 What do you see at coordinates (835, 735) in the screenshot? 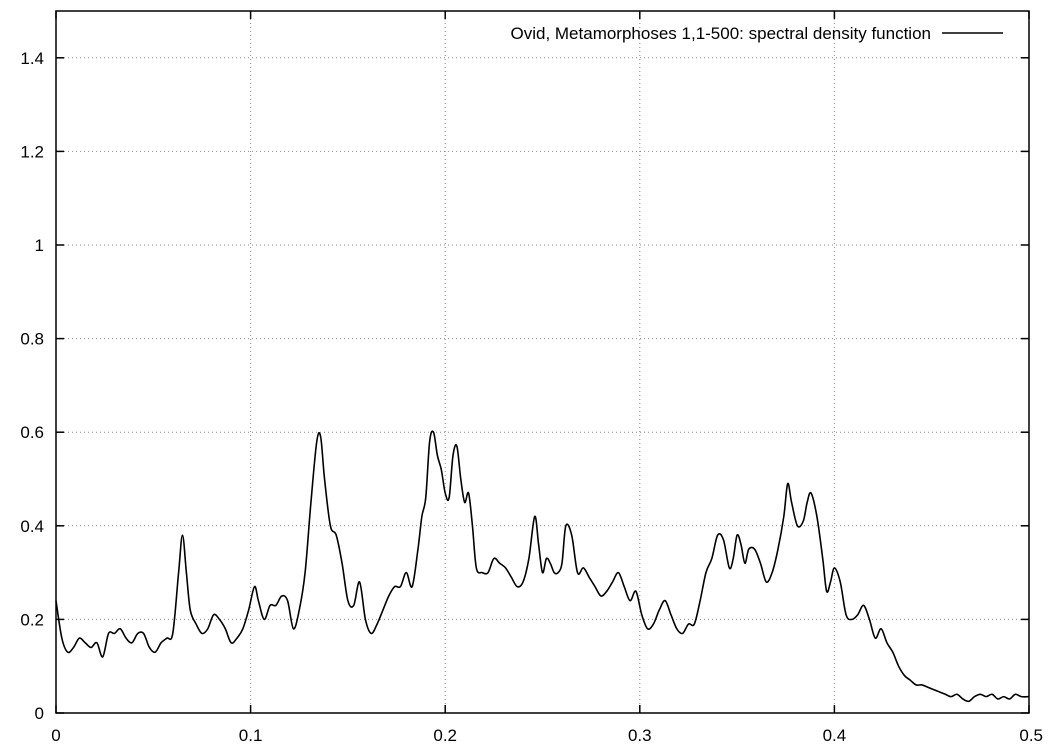
I see `x-tick-label: 0.4` at bounding box center [835, 735].